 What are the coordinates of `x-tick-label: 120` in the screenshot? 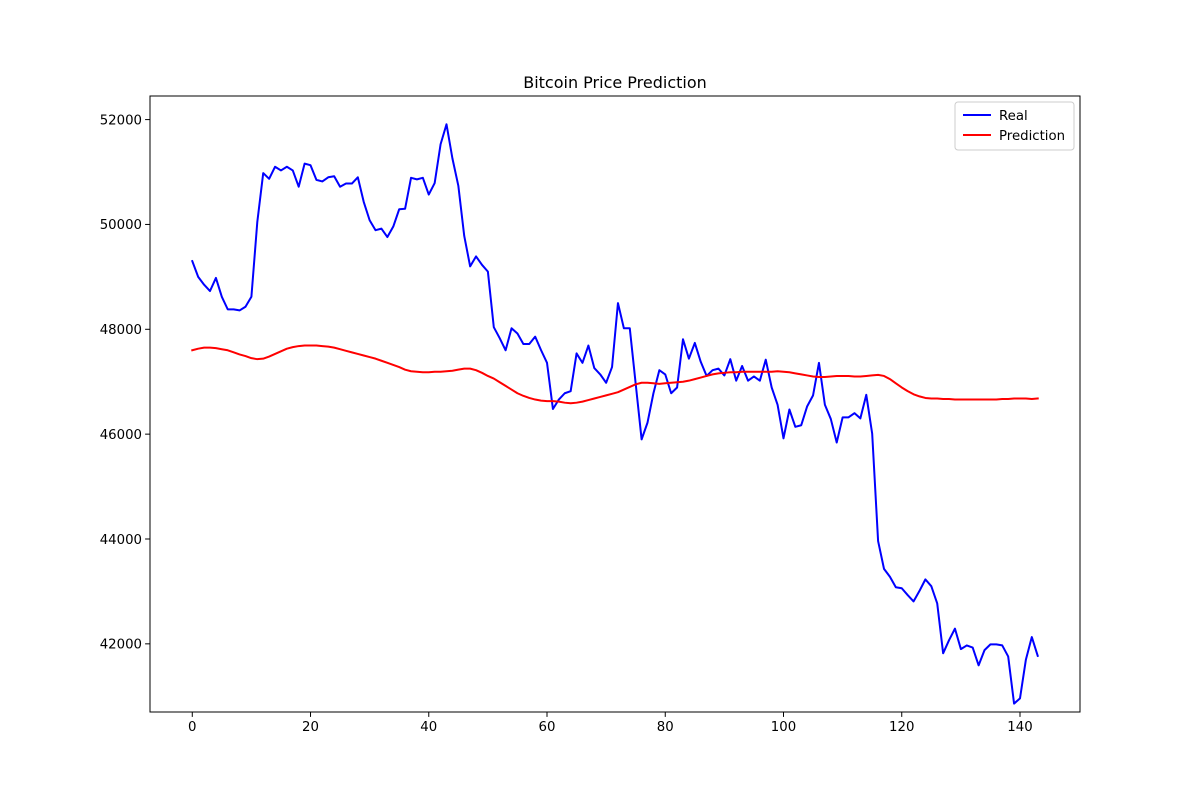 It's located at (901, 727).